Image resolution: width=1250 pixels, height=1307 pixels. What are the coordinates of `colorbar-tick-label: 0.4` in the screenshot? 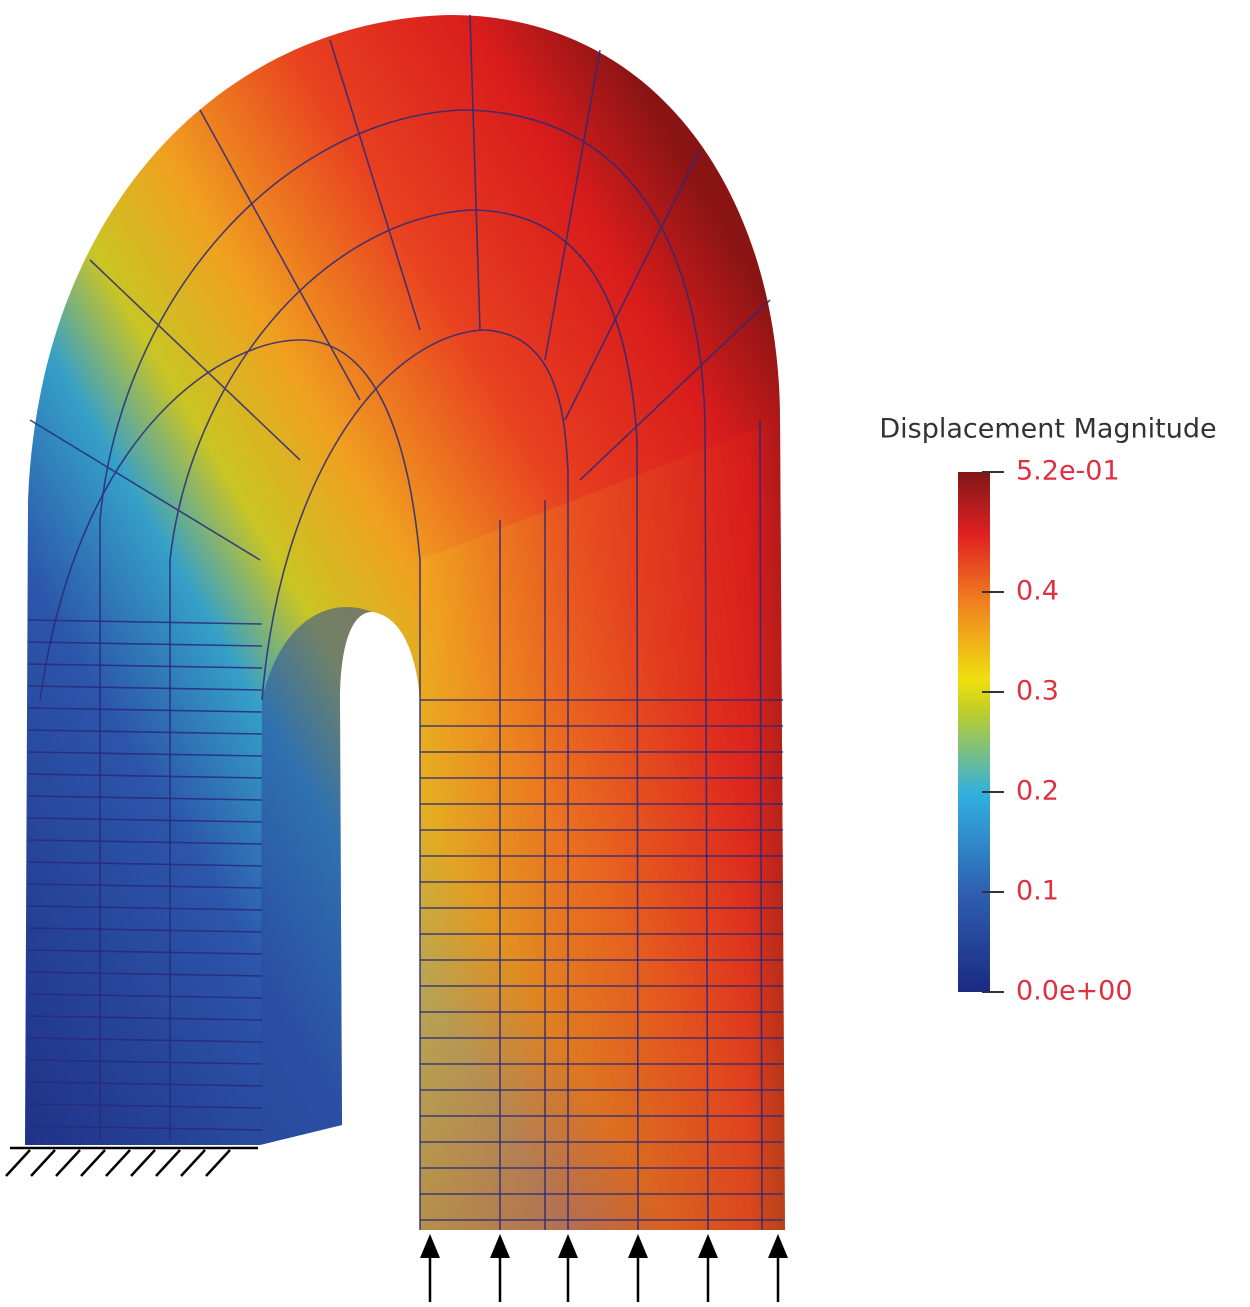 It's located at (1037, 591).